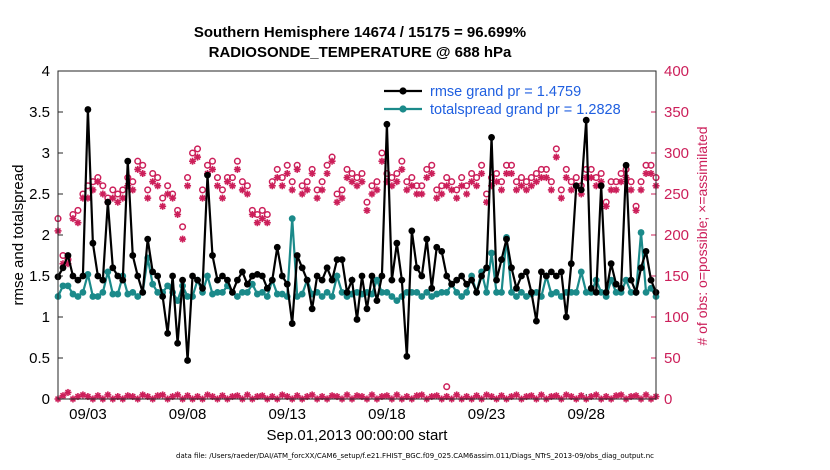 The image size is (830, 470). I want to click on x-tick-label: 09/28, so click(586, 414).